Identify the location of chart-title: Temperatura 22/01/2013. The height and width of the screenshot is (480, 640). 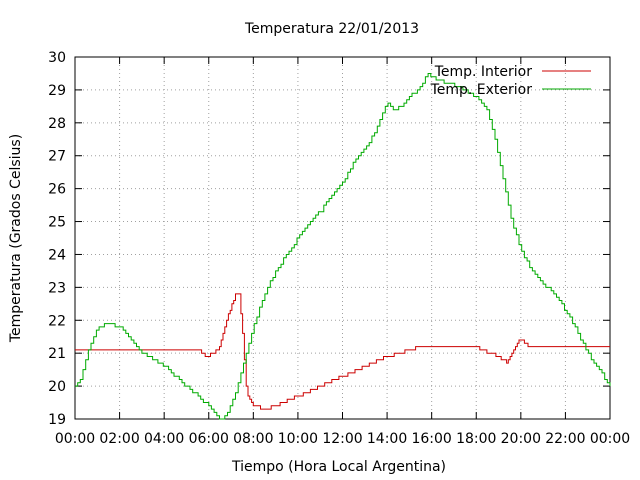
(331, 29).